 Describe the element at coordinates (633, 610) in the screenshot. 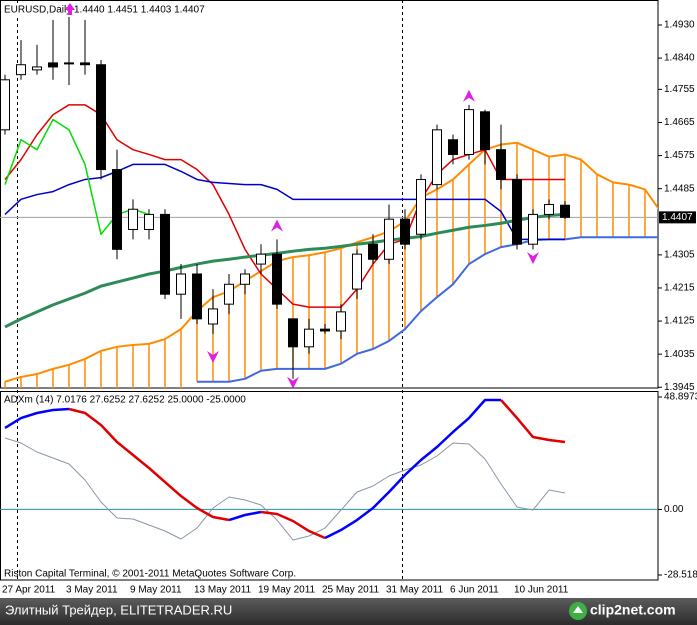

I see `footer-logo: clip2net.com` at that location.